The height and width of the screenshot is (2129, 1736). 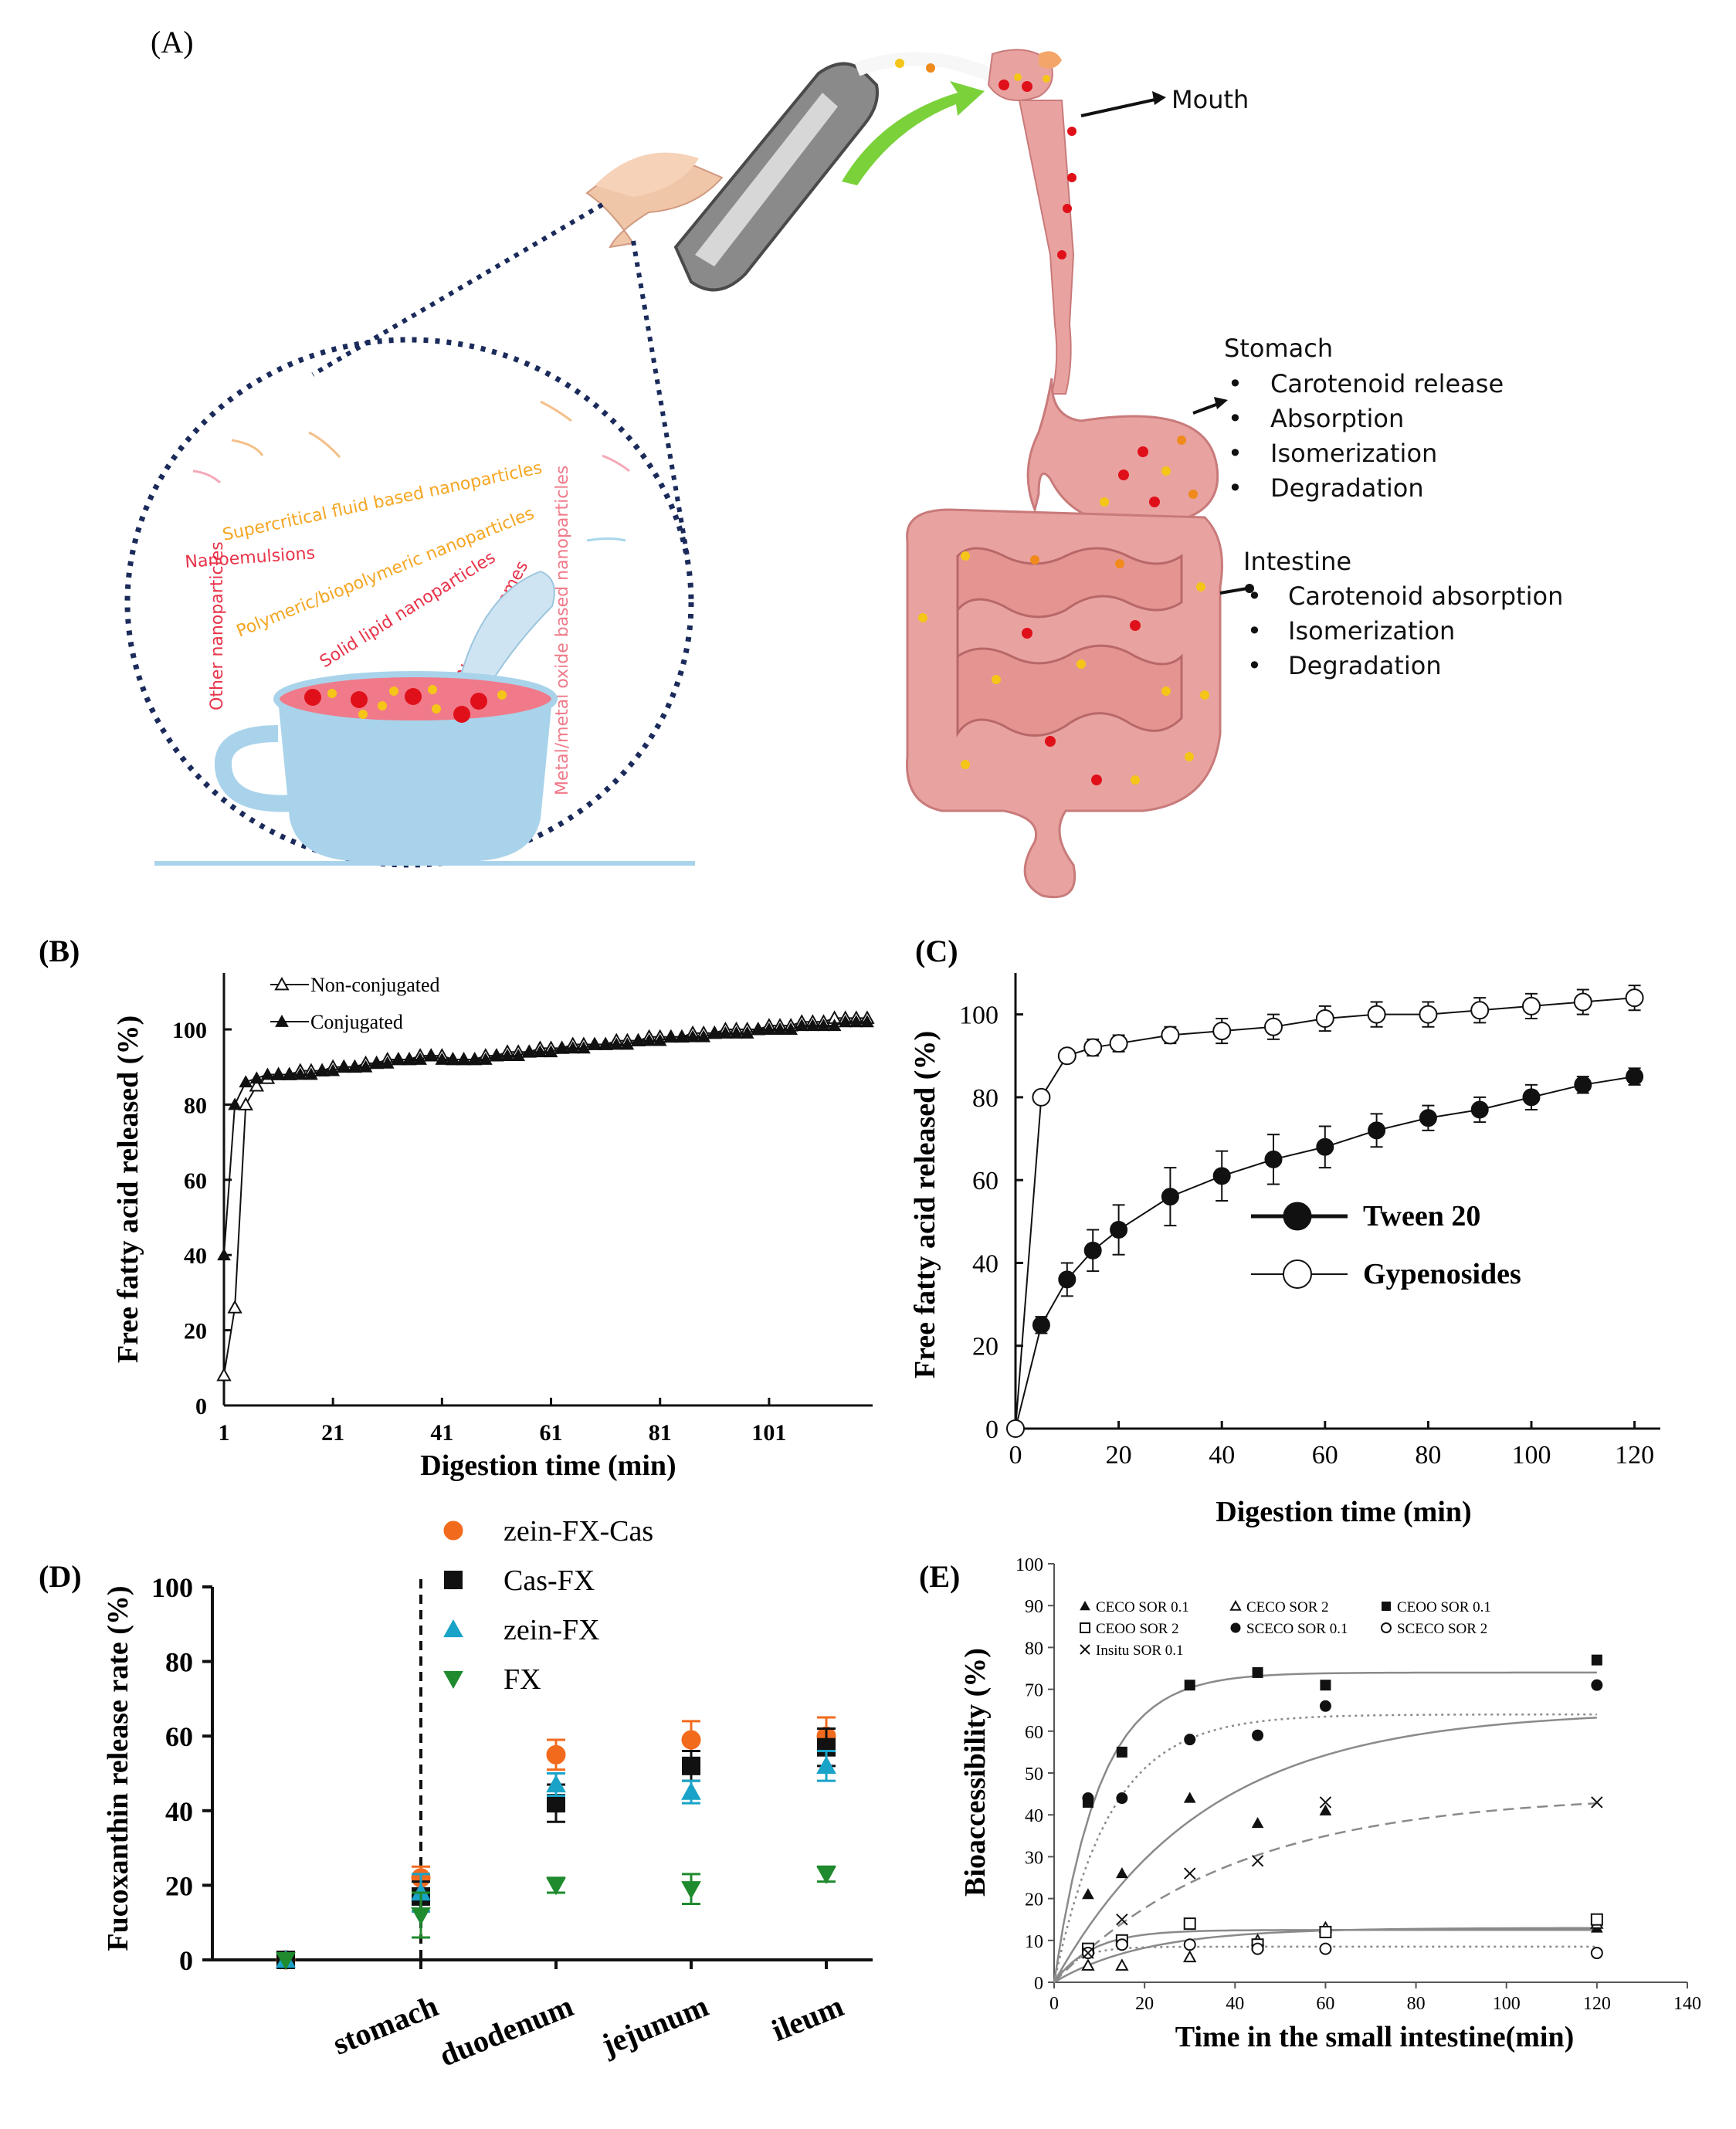 I want to click on d-marks, so click(x=556, y=1775).